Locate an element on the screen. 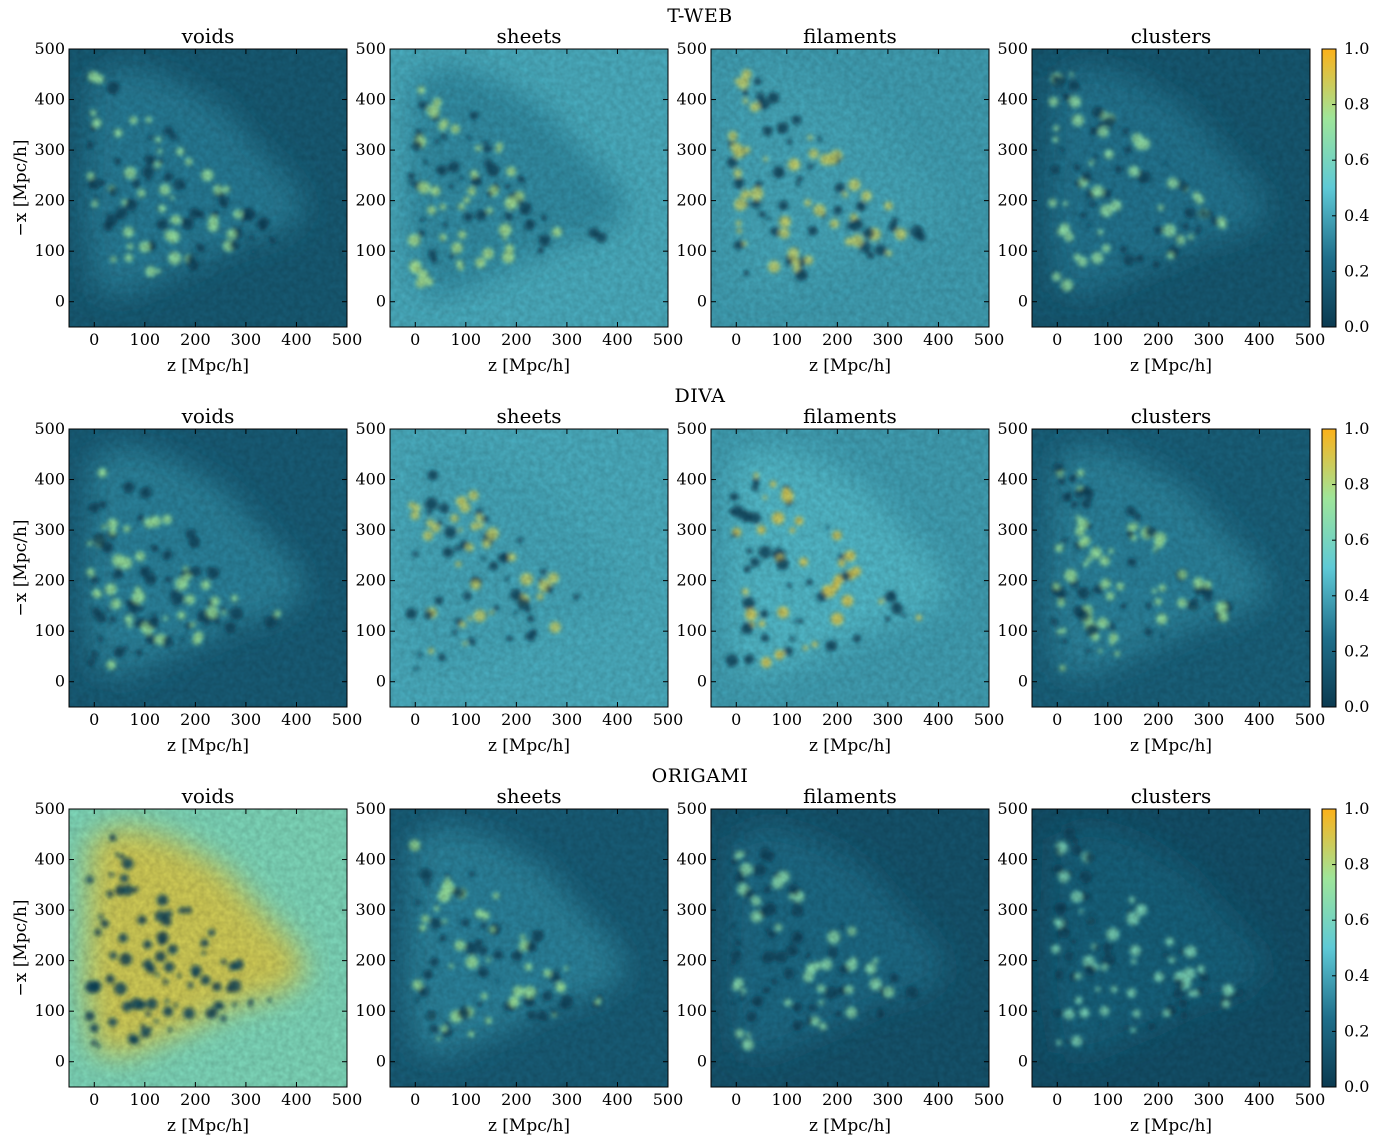 This screenshot has height=1135, width=1383. colorbar-tick-label: 1.0 is located at coordinates (1356, 48).